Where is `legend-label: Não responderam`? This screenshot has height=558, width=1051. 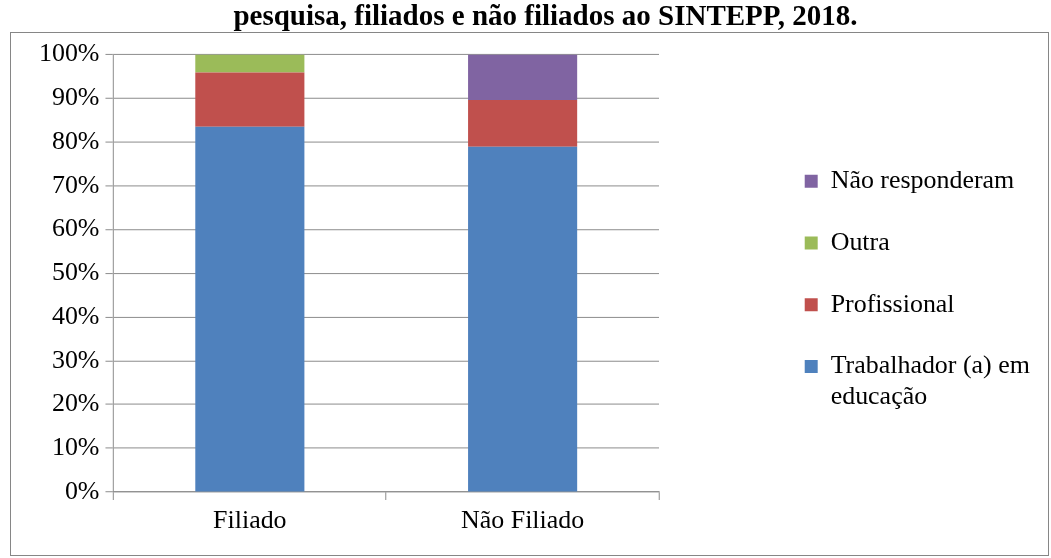 legend-label: Não responderam is located at coordinates (922, 180).